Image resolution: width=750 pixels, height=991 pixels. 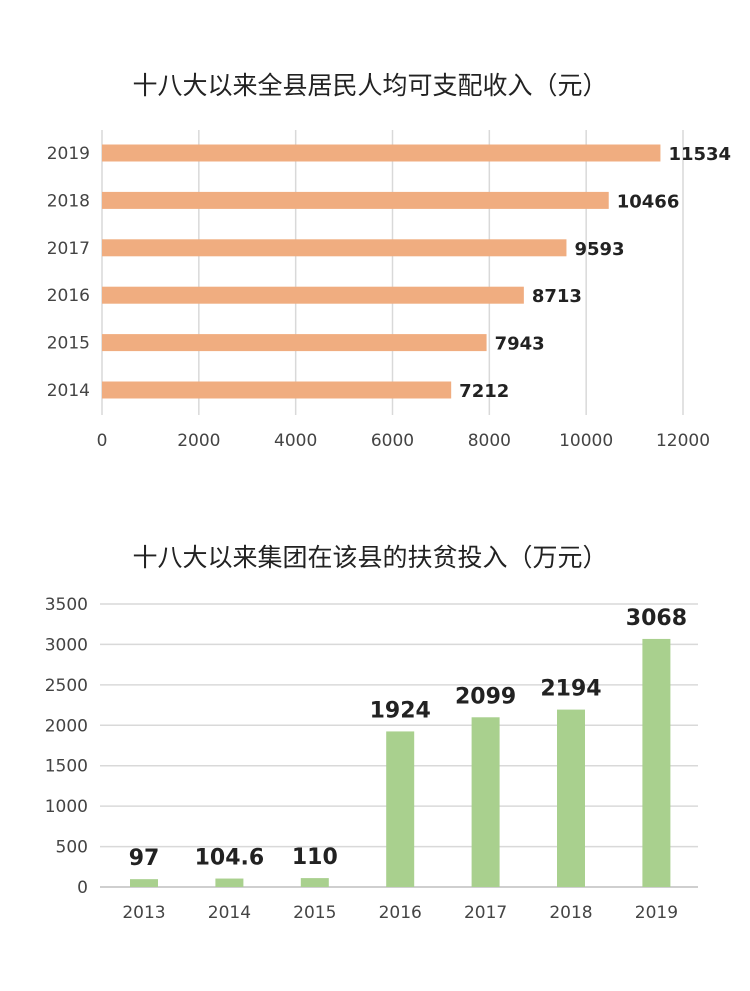 I want to click on data-label: 7943, so click(x=520, y=344).